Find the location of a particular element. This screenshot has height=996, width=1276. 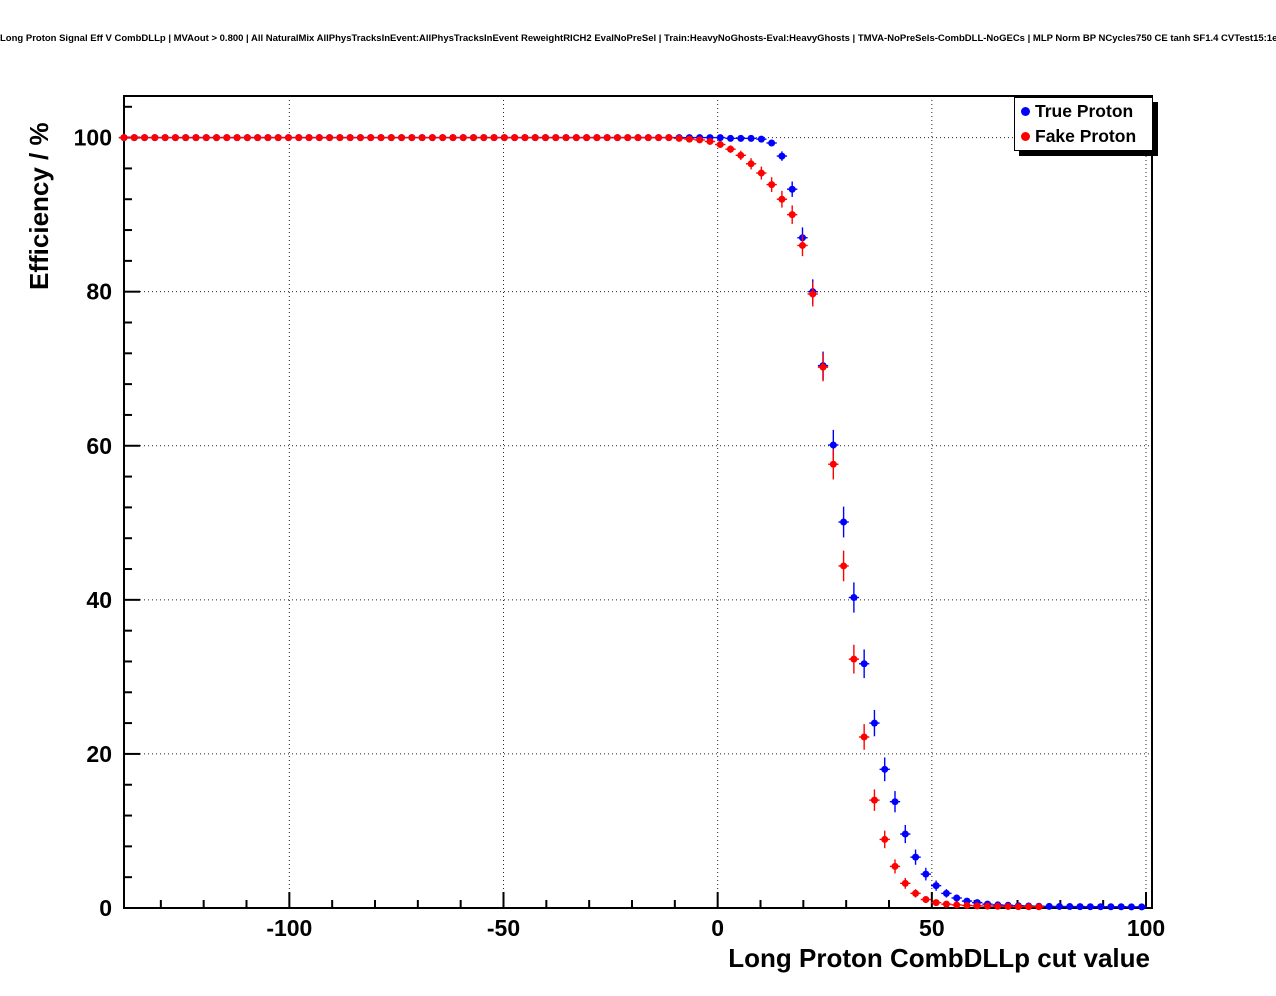

y-tick-label: 100 is located at coordinates (93, 138).